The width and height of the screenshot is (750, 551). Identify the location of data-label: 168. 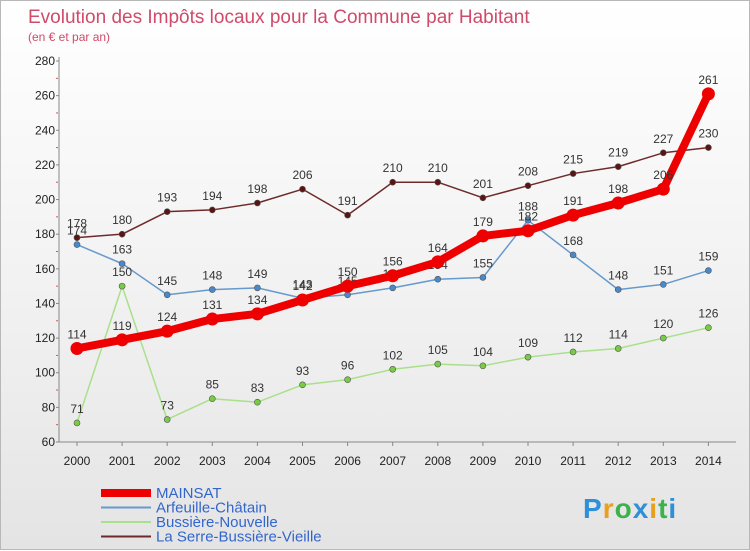
(573, 241).